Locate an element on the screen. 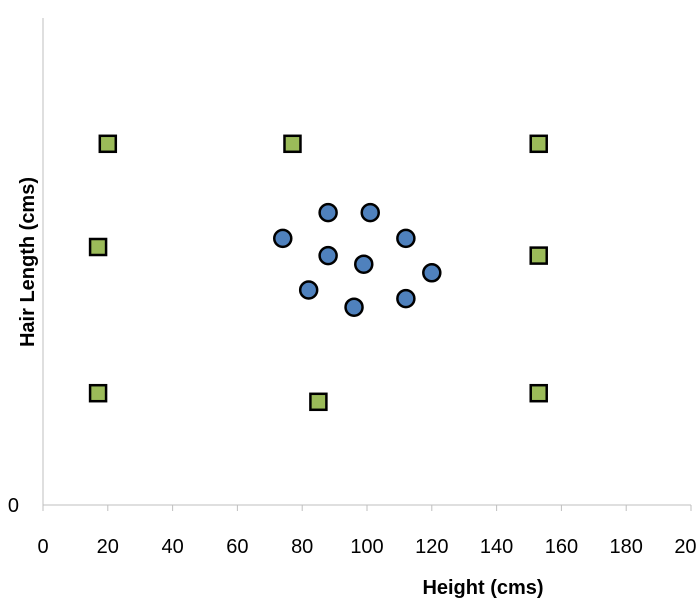 This screenshot has height=603, width=697. x-axis-ticks: 0 20 40 60 80 100 120 140 160 180 200 is located at coordinates (367, 531).